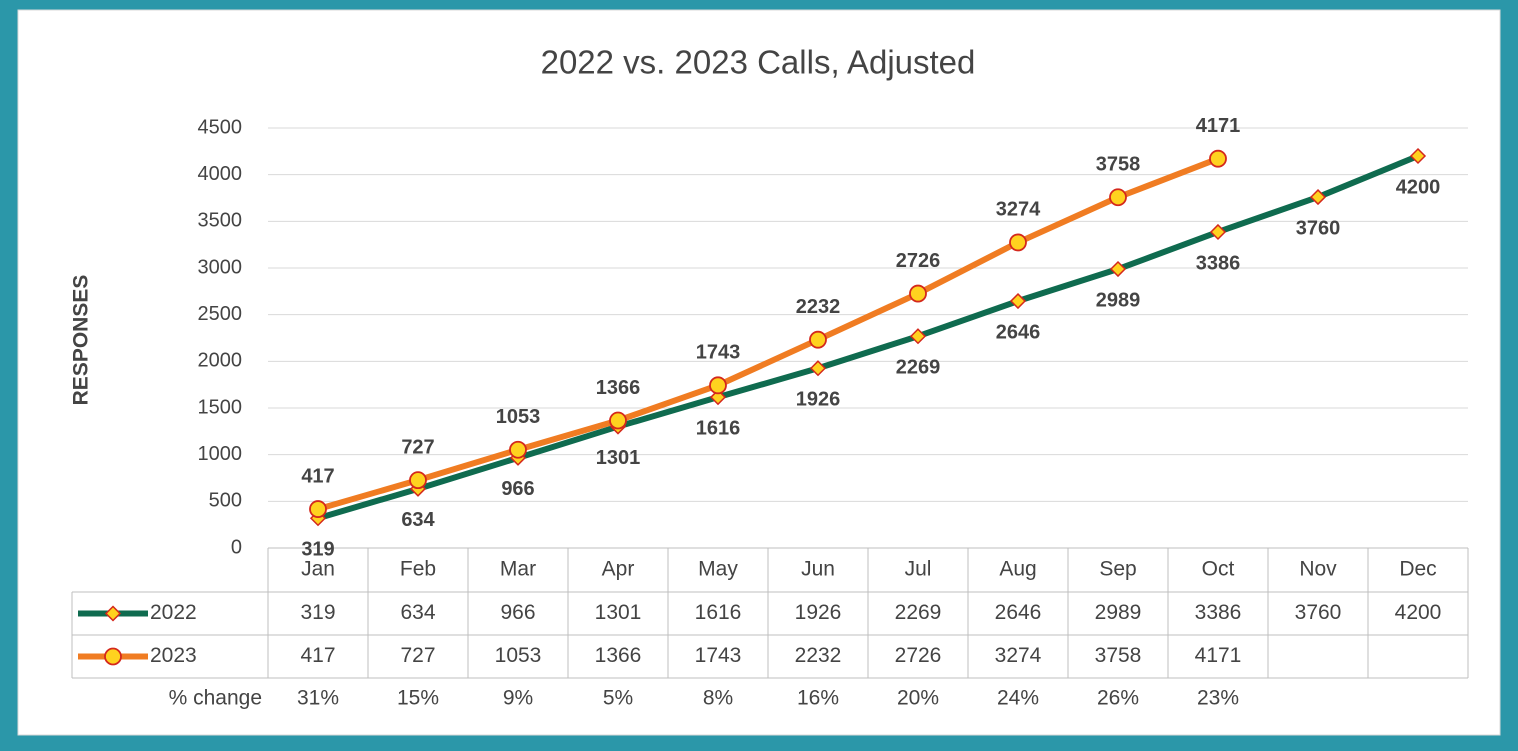 Image resolution: width=1518 pixels, height=751 pixels. What do you see at coordinates (317, 476) in the screenshot?
I see `data-label: 417` at bounding box center [317, 476].